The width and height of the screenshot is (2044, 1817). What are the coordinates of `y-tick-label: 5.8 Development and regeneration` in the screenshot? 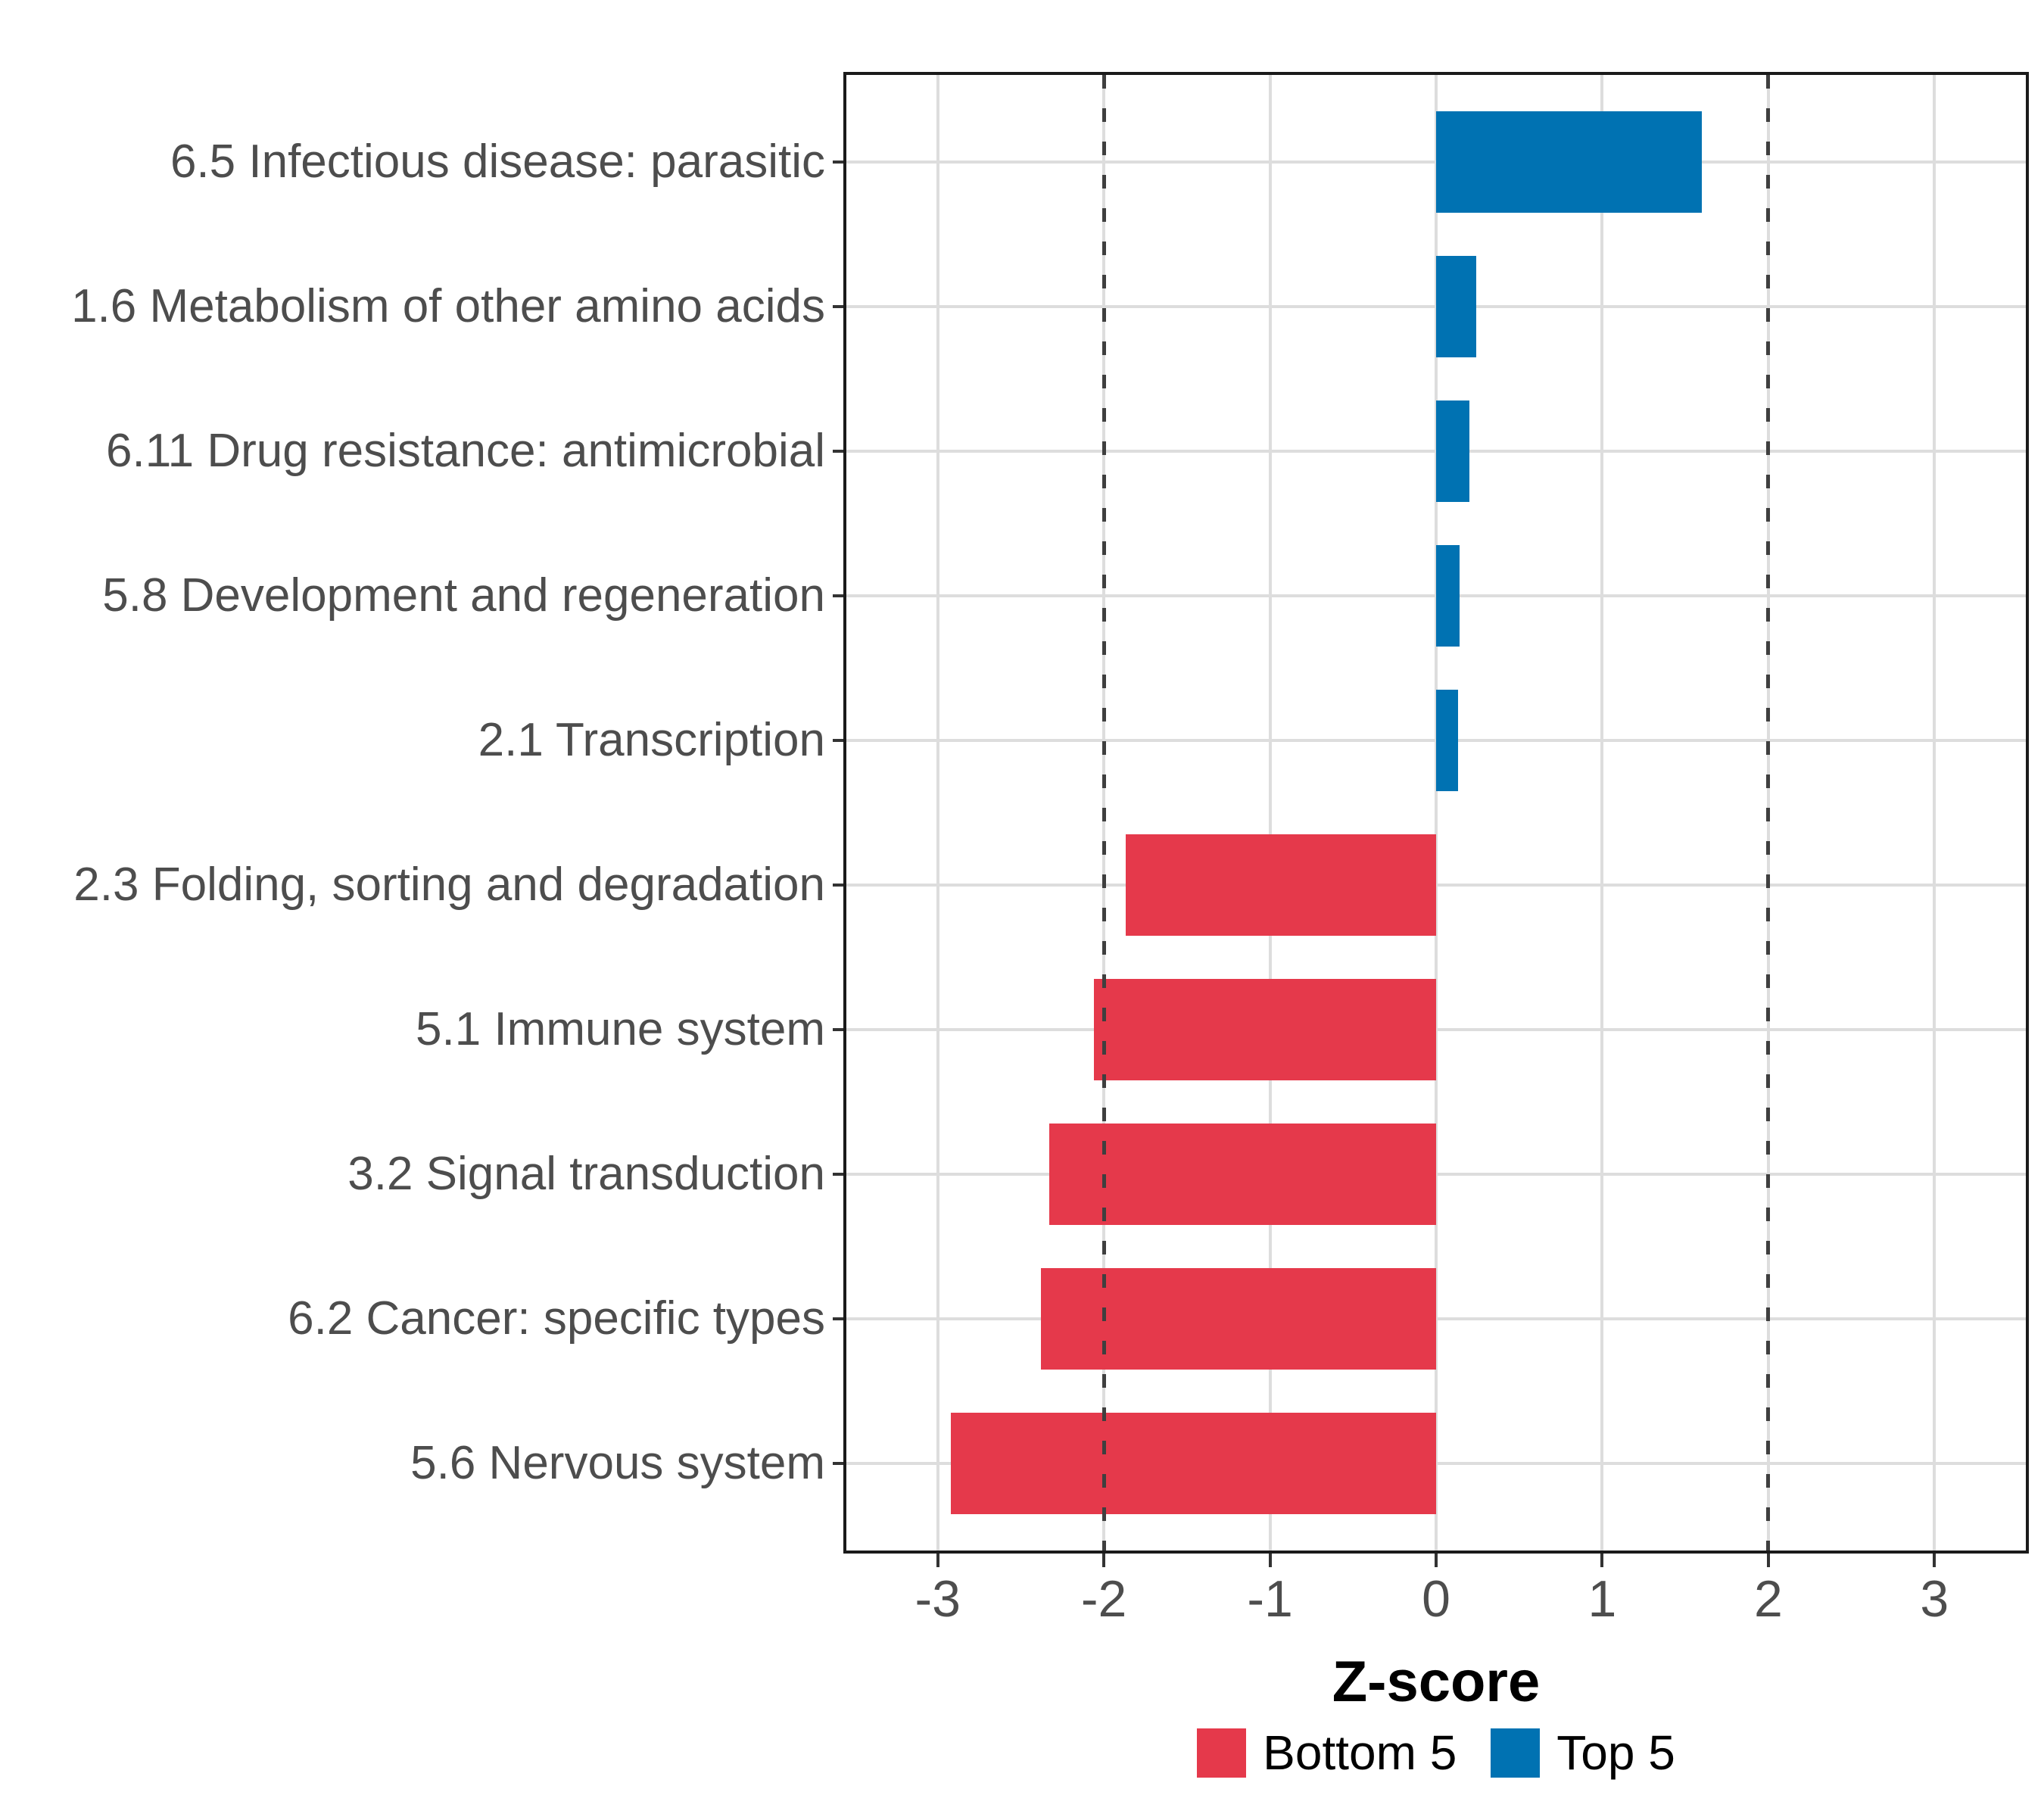 It's located at (464, 595).